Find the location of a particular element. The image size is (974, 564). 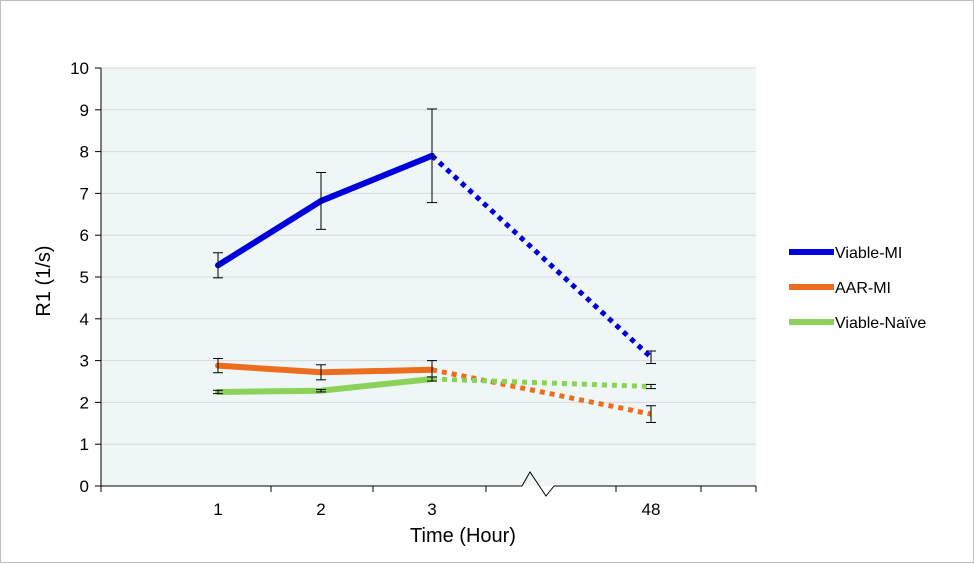

legend-label-0: Viable-MI is located at coordinates (868, 253).